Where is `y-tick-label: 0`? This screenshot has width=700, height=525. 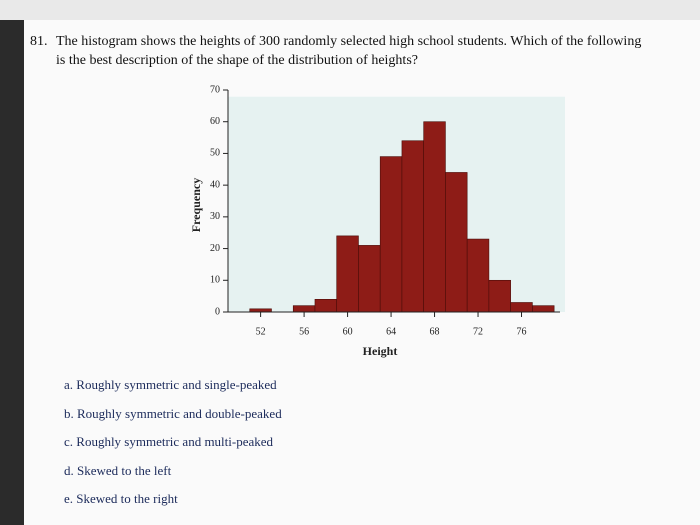
y-tick-label: 0 is located at coordinates (217, 311).